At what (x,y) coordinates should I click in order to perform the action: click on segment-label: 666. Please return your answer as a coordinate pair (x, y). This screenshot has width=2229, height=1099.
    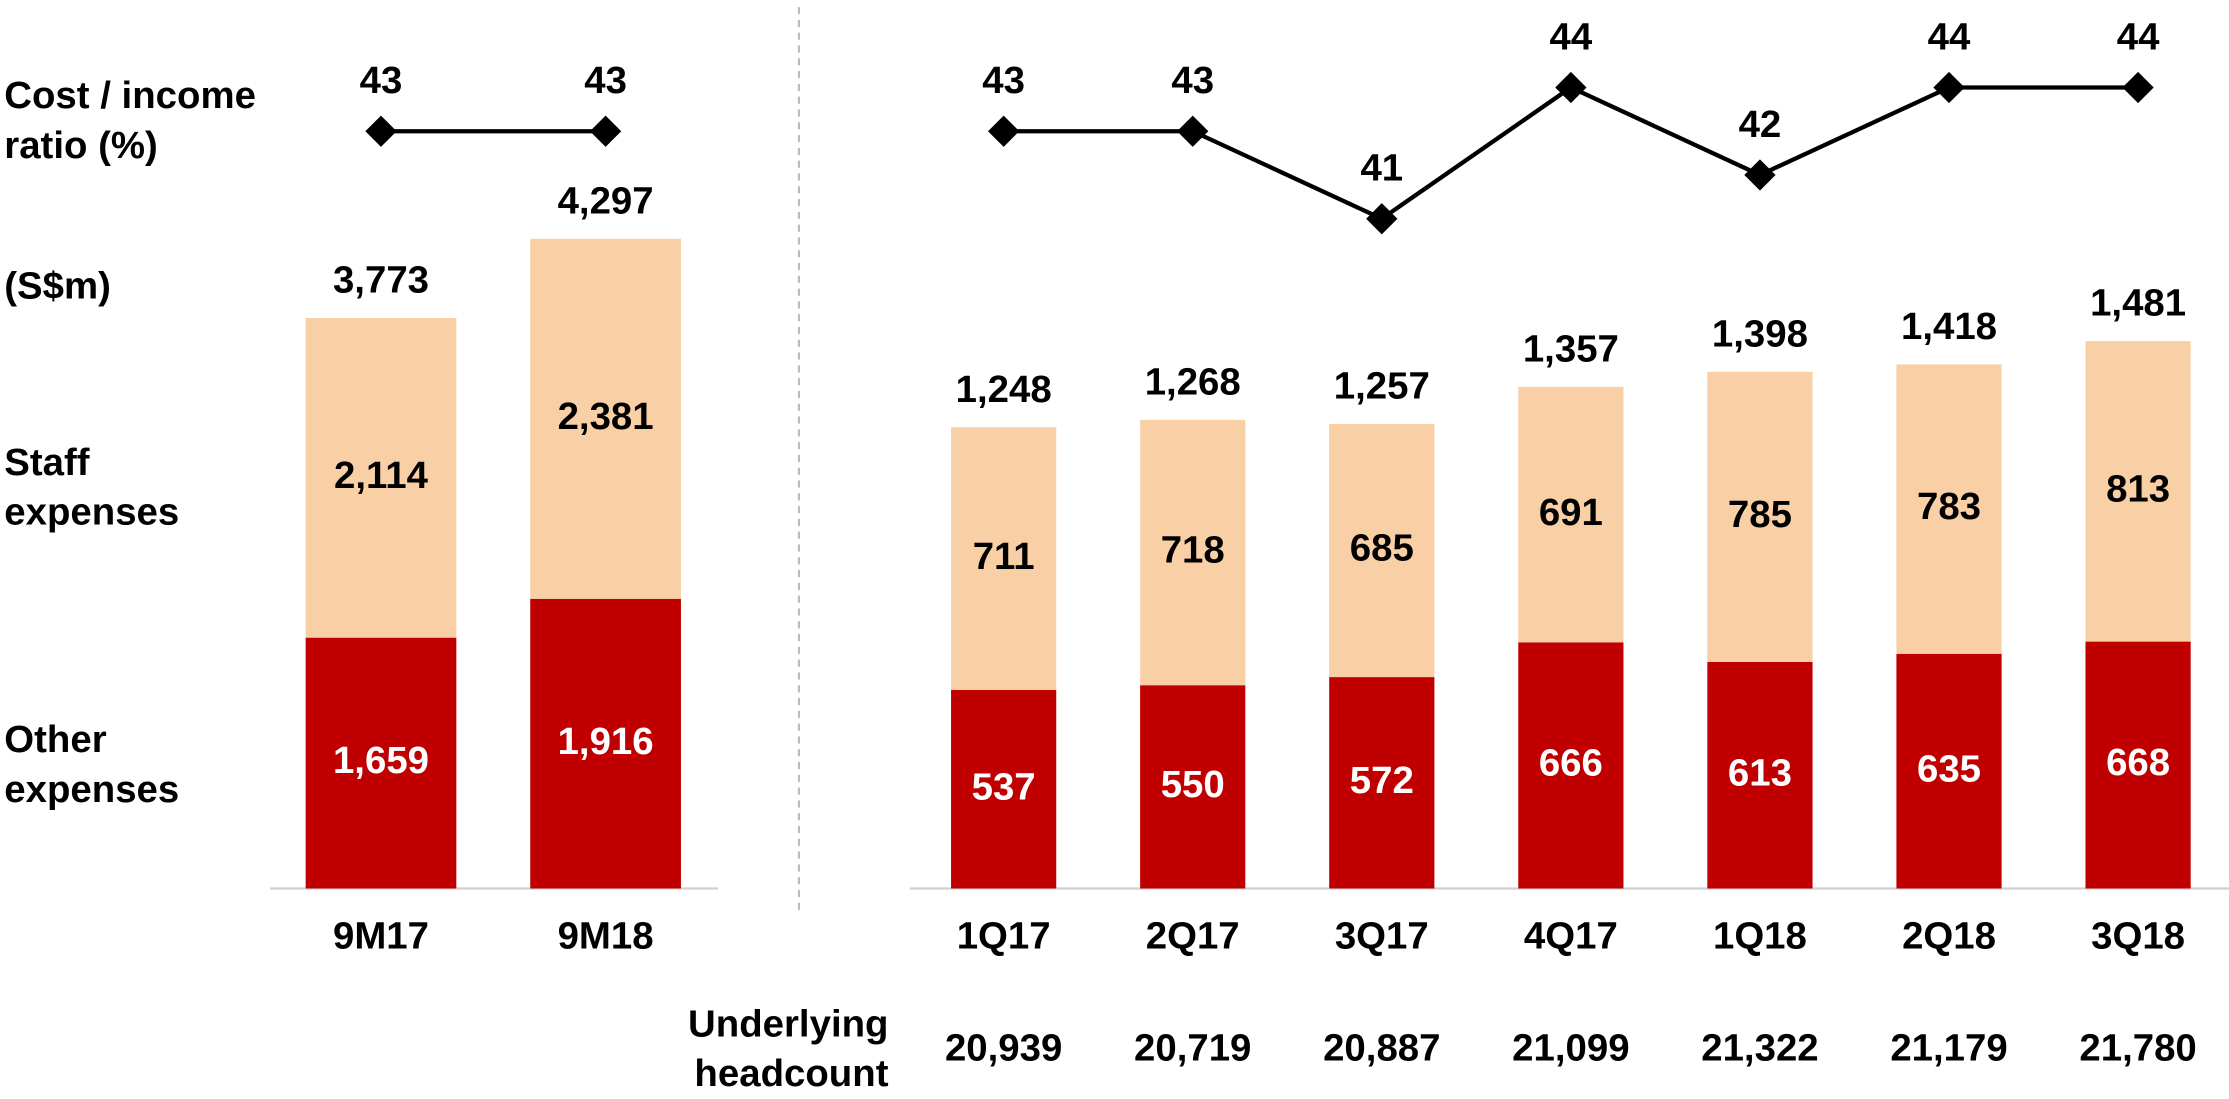
    Looking at the image, I should click on (1571, 763).